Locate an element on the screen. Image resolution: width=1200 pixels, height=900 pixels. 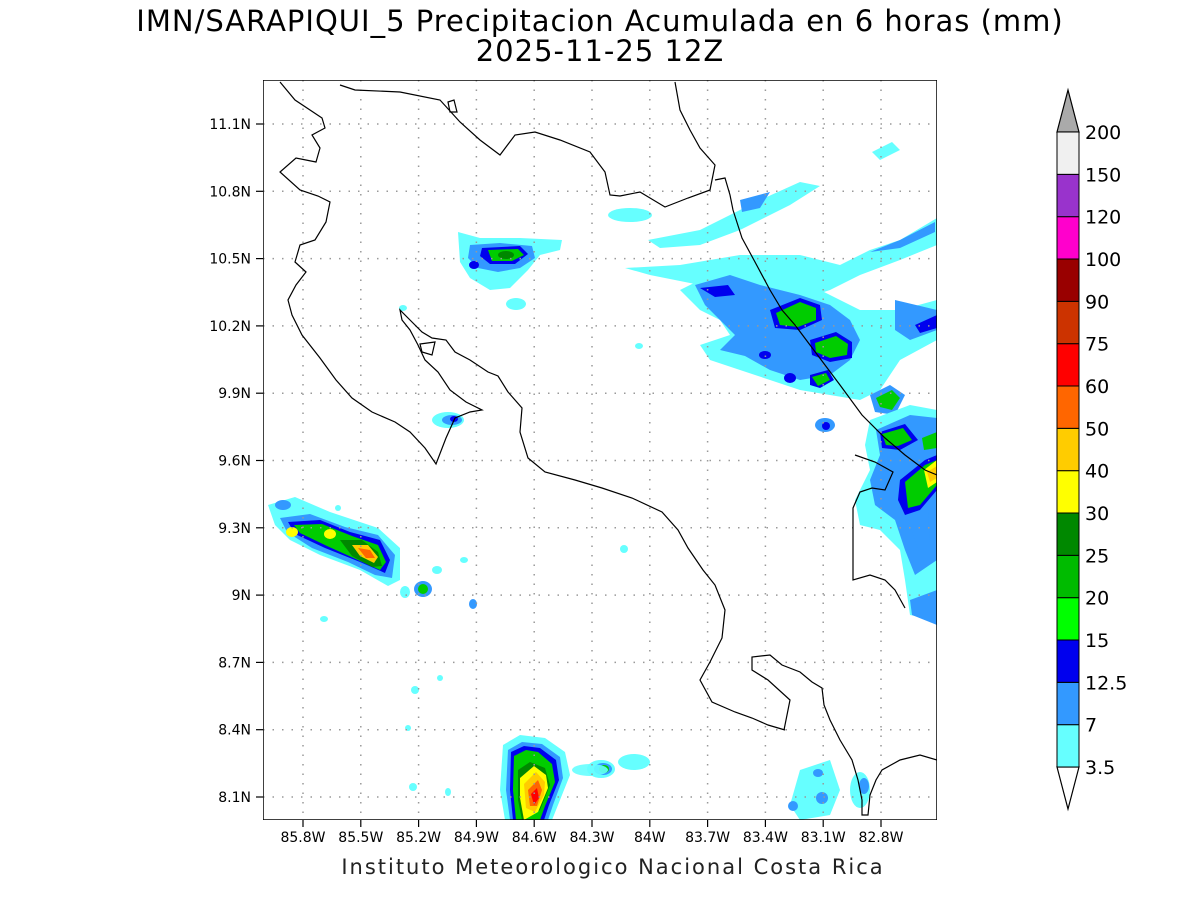
lat-tick-label: 10.5N is located at coordinates (230, 260).